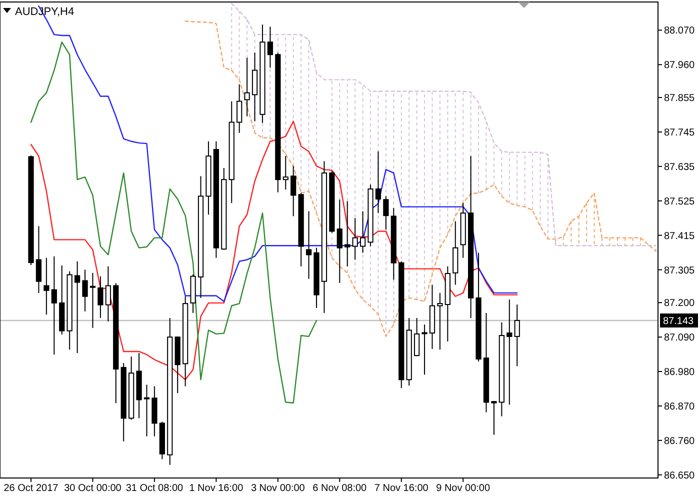  Describe the element at coordinates (680, 202) in the screenshot. I see `y-tick-label: 87.525` at that location.